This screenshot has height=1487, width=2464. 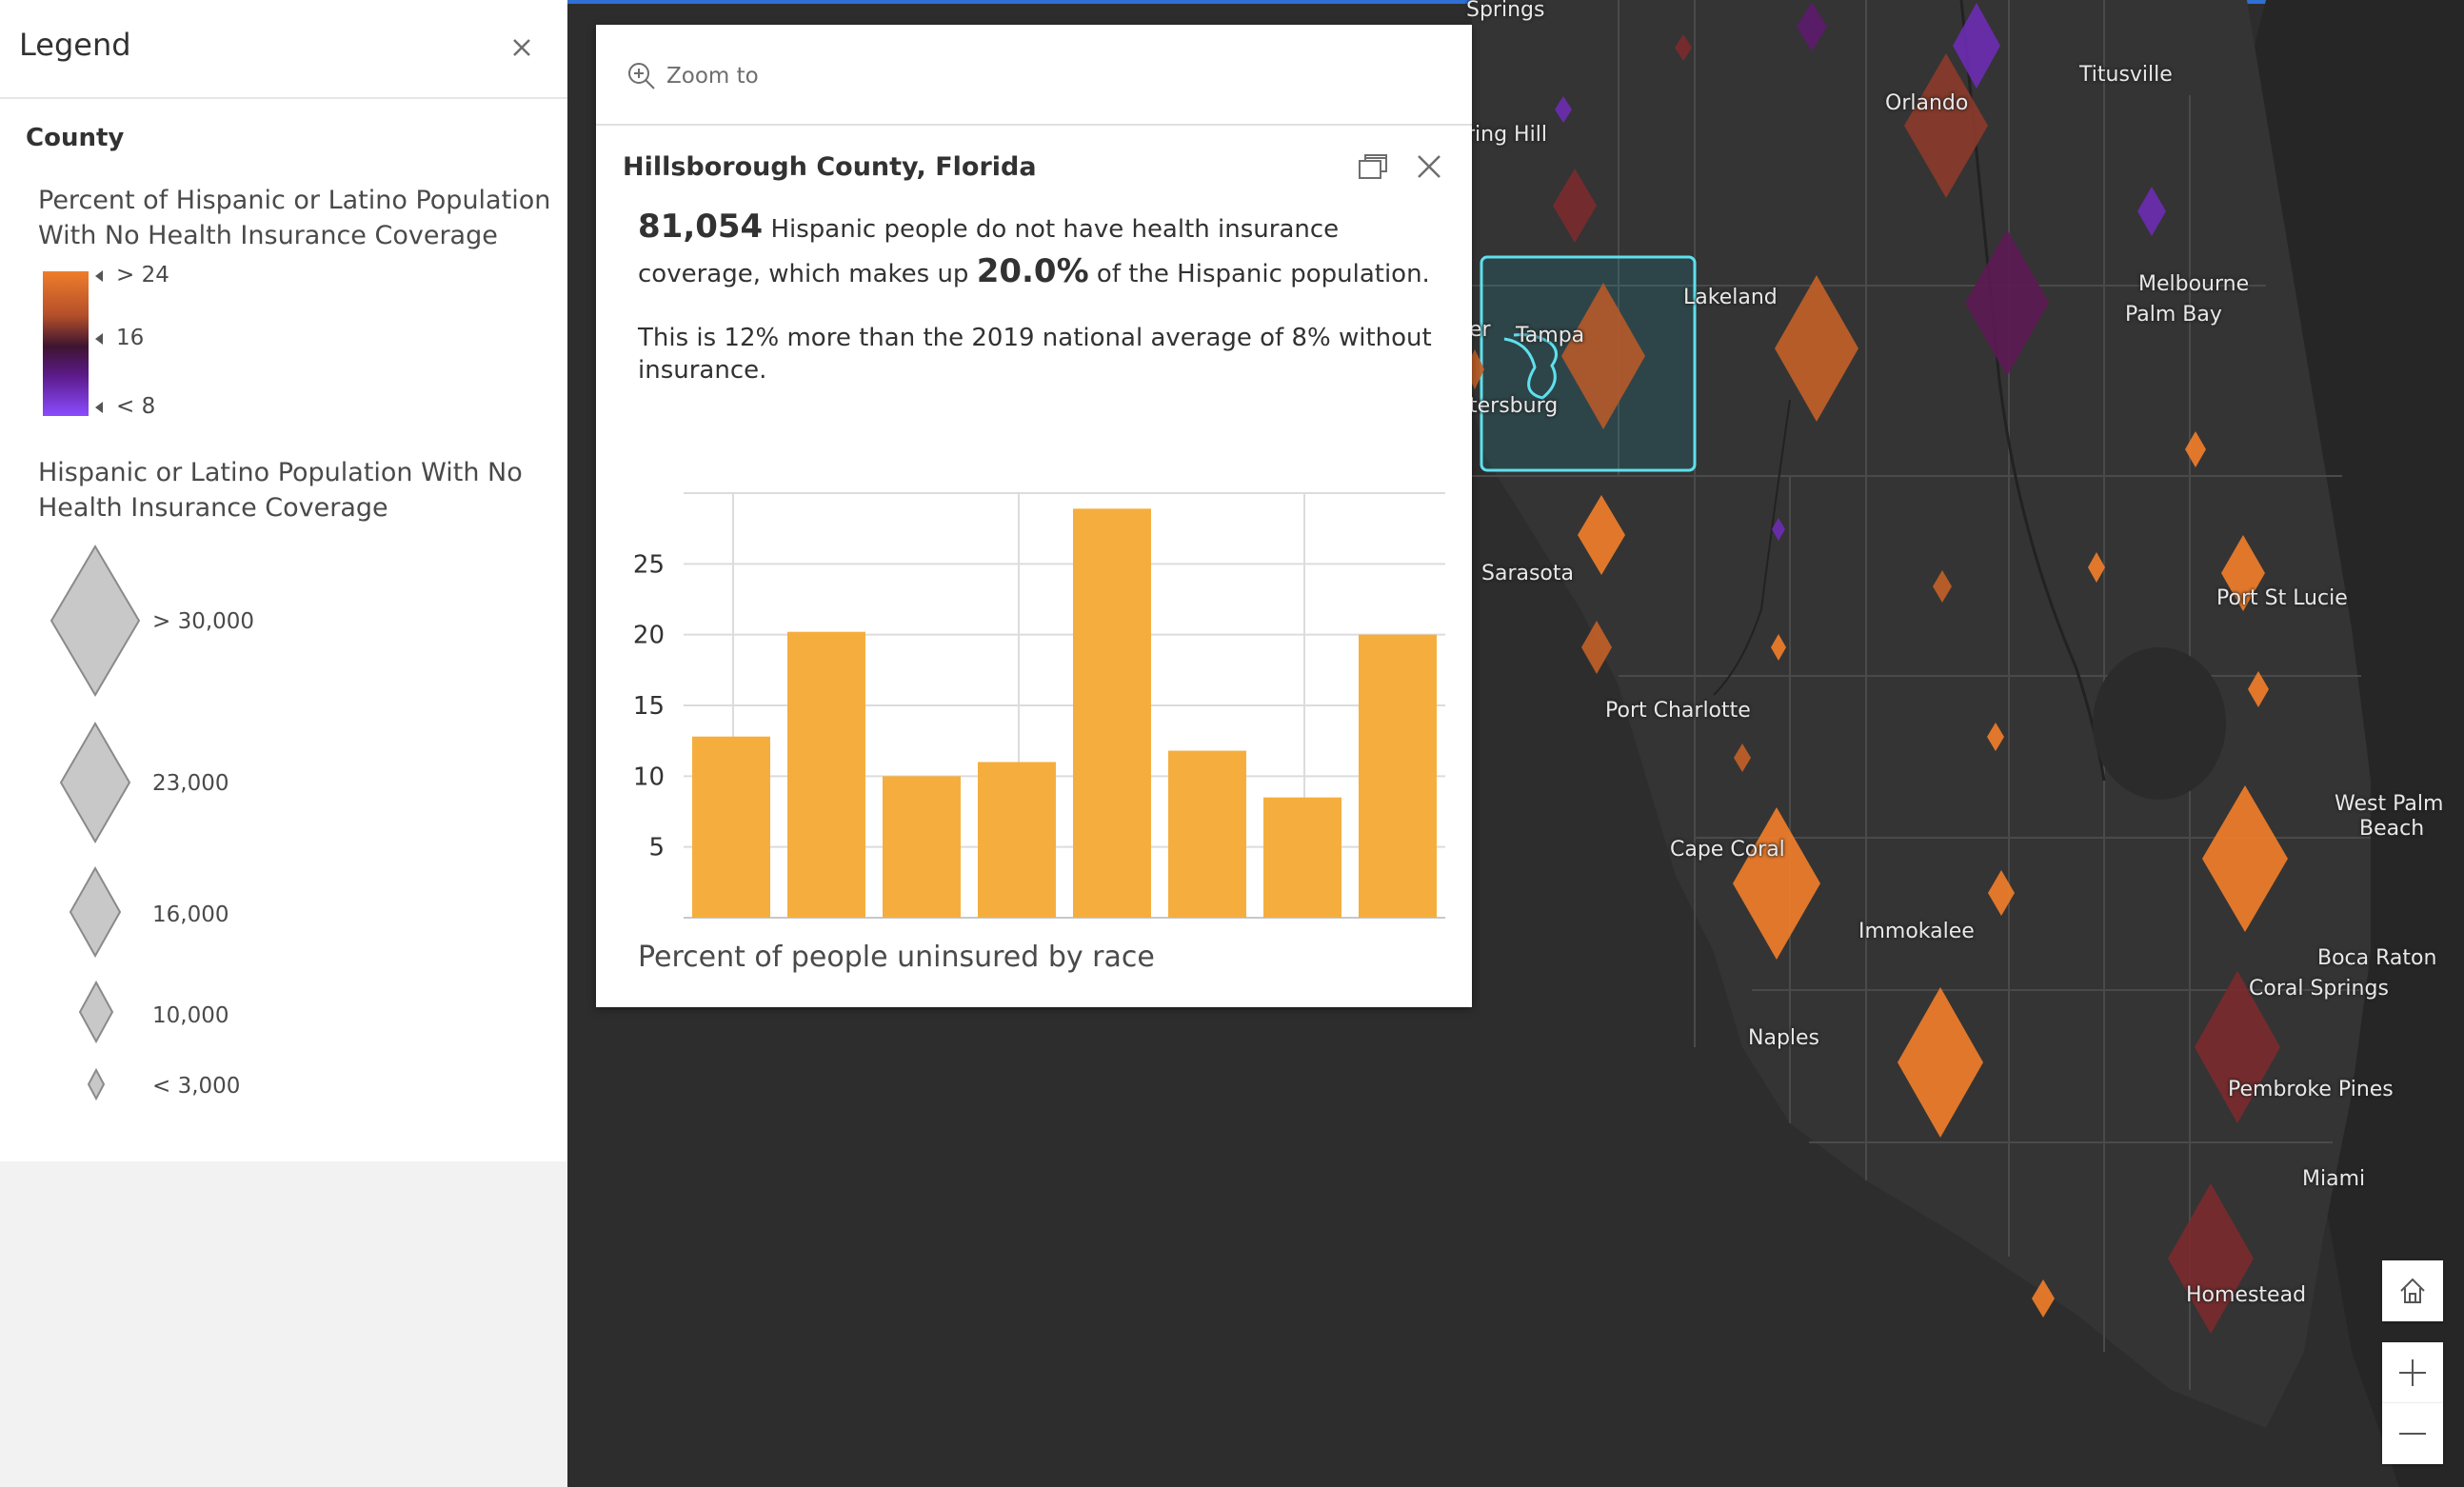 What do you see at coordinates (1034, 125) in the screenshot?
I see `popup-divider` at bounding box center [1034, 125].